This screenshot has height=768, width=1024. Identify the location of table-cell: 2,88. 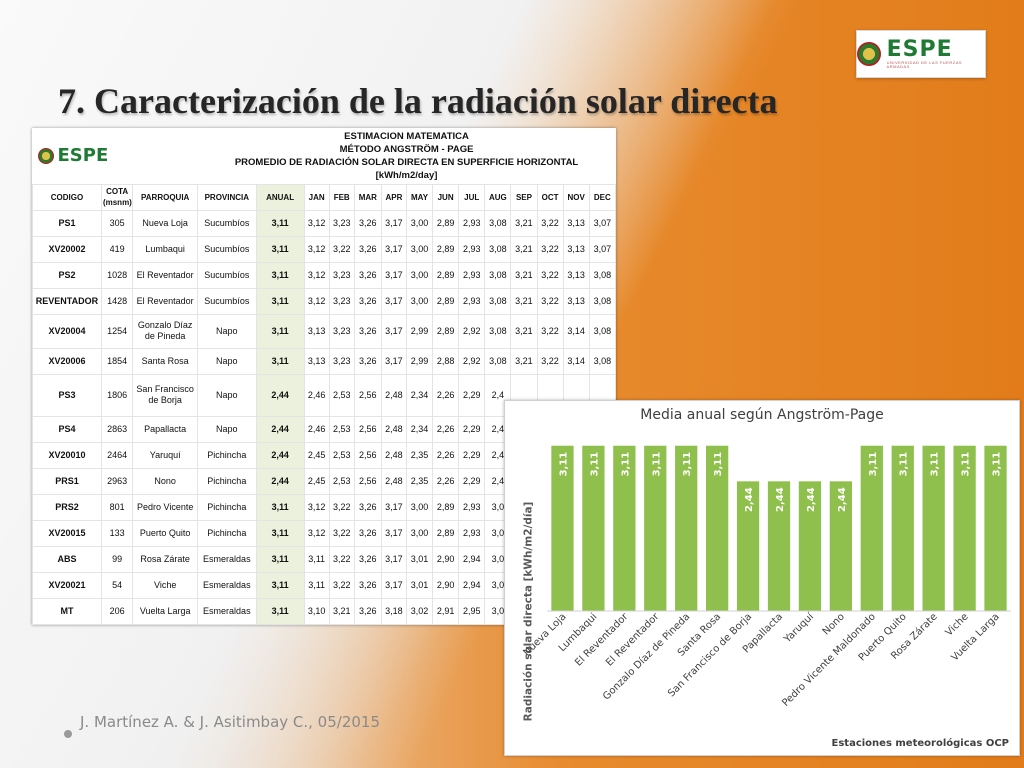
(446, 361).